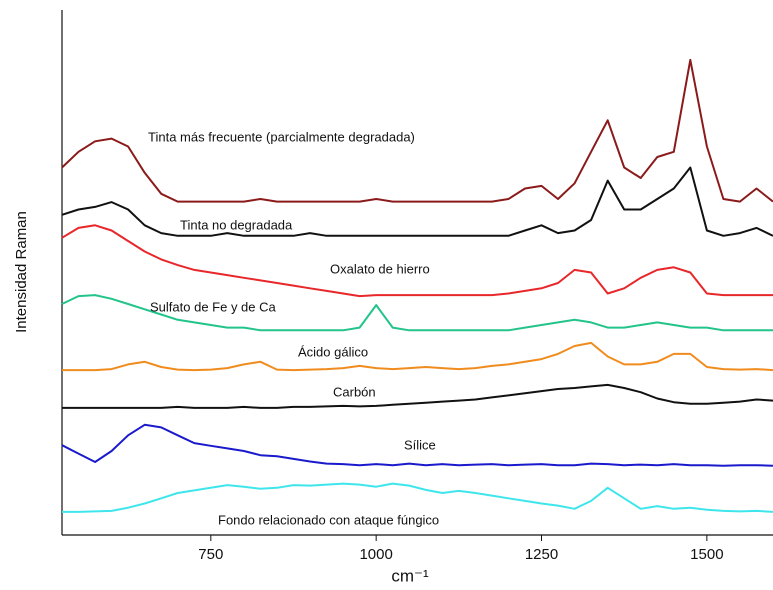 Image resolution: width=773 pixels, height=590 pixels. Describe the element at coordinates (420, 444) in the screenshot. I see `series-label: Sílice` at that location.